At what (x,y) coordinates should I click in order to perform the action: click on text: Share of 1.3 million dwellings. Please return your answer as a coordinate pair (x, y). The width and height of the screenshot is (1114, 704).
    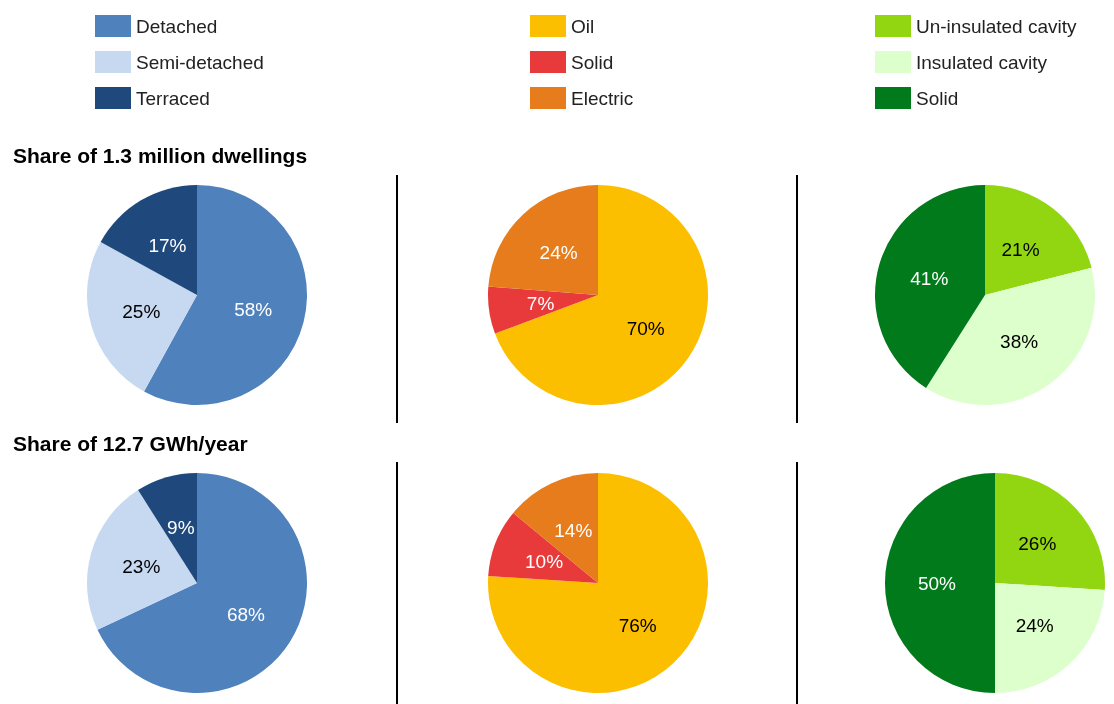
    Looking at the image, I should click on (160, 155).